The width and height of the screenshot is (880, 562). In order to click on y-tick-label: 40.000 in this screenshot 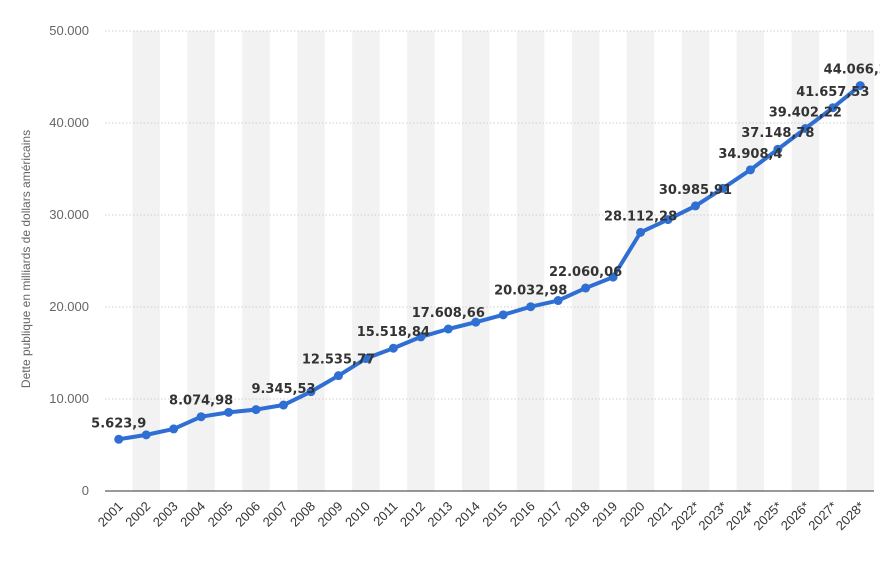, I will do `click(69, 122)`.